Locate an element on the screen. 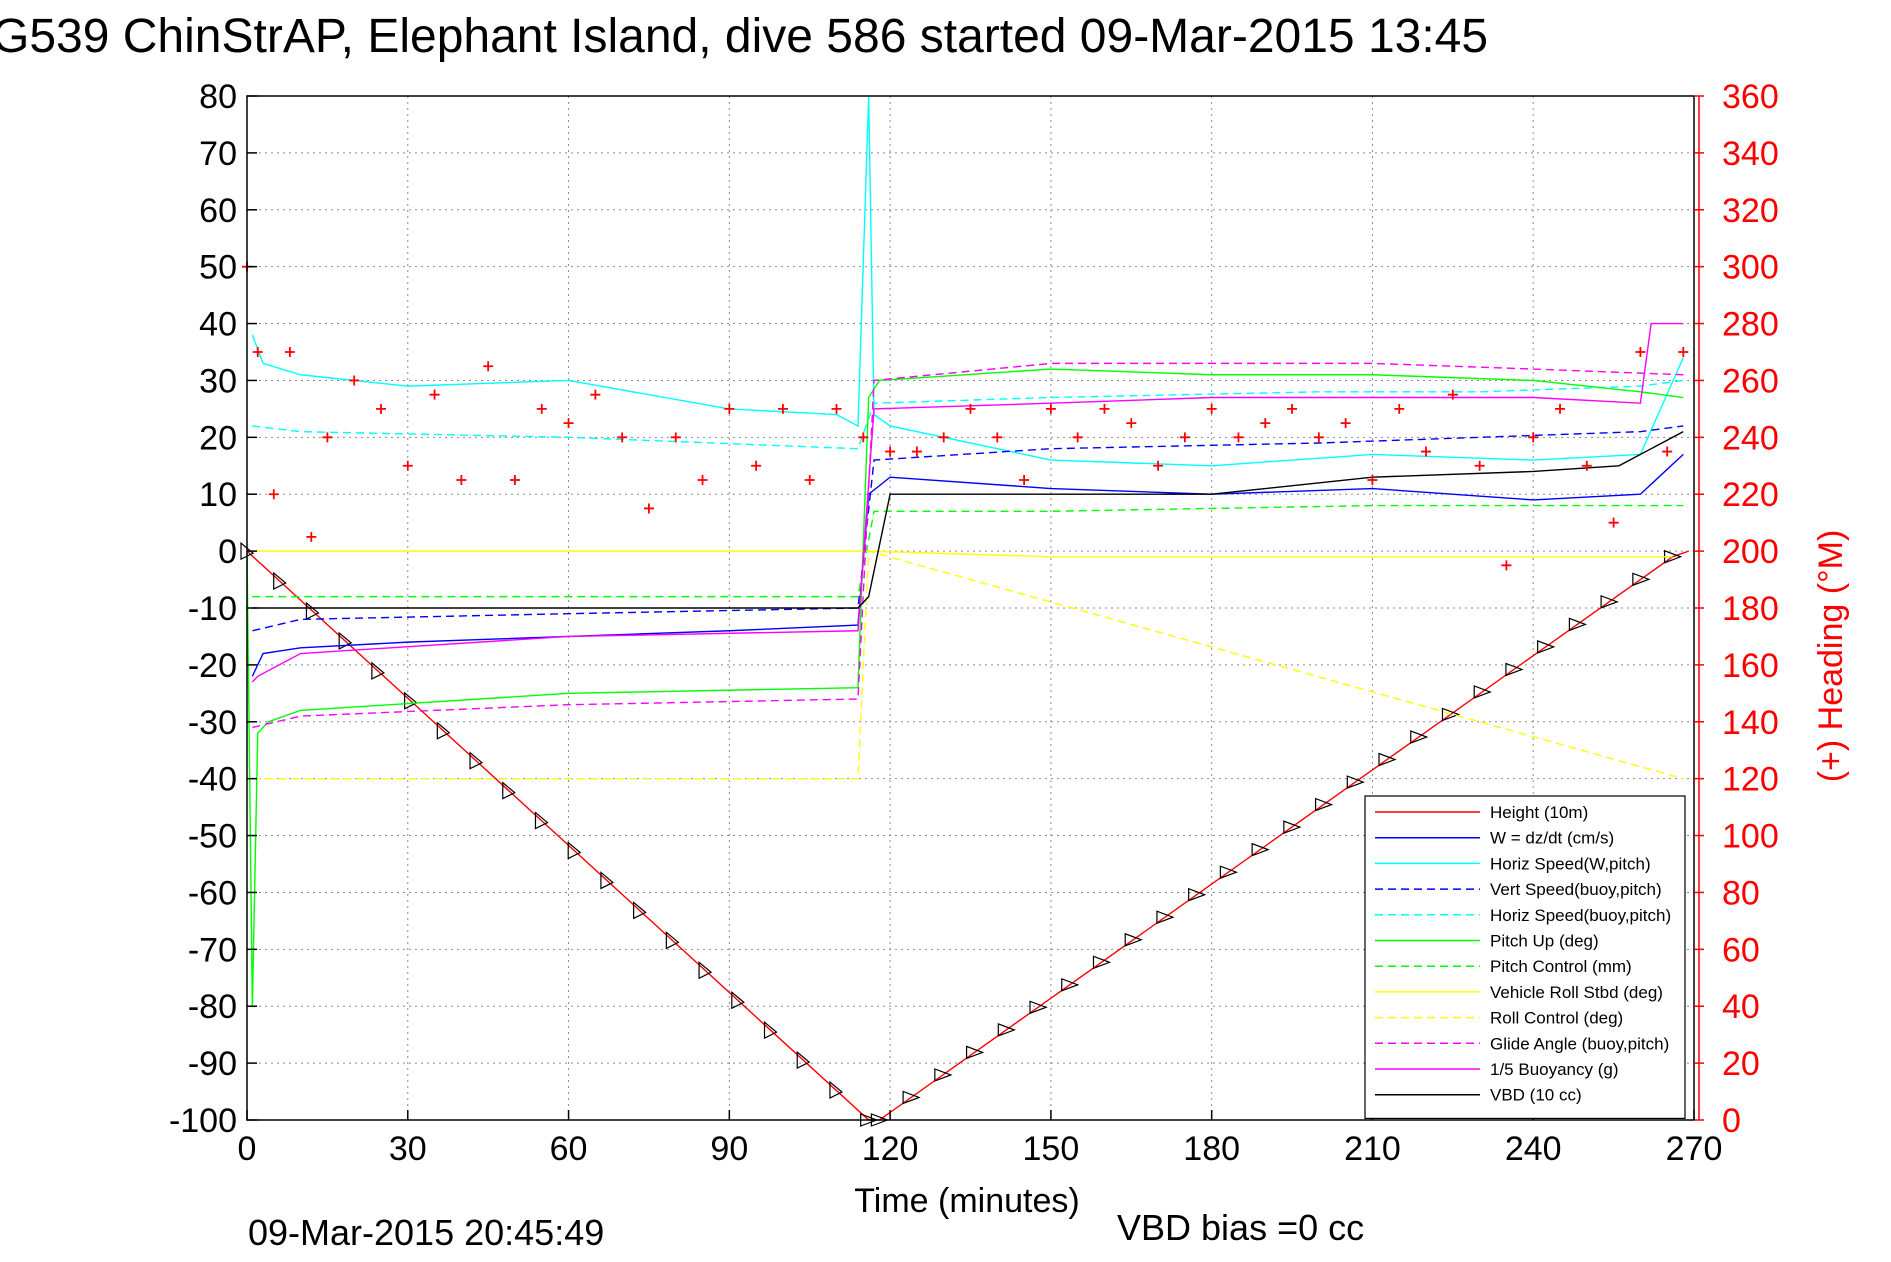 Image resolution: width=1891 pixels, height=1262 pixels. series-vbd-10-cc is located at coordinates (968, 520).